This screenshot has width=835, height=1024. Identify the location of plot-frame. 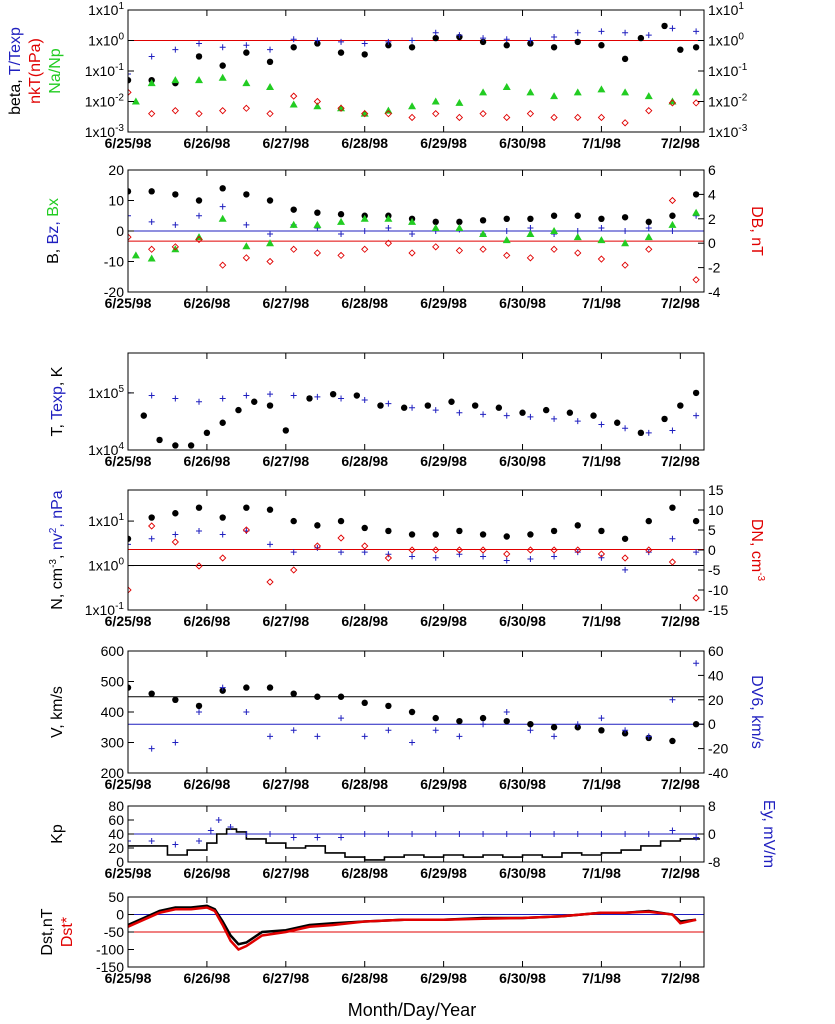
(416, 401).